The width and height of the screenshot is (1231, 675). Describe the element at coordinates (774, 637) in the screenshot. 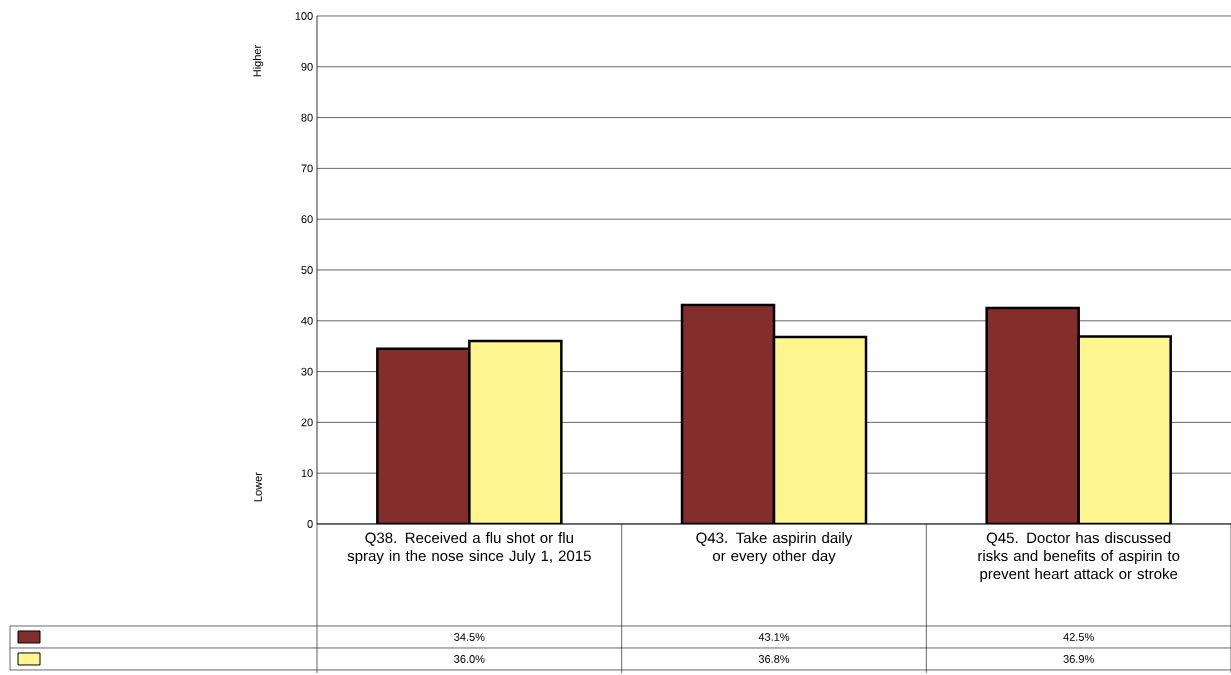

I see `data-label: 43.1%` at that location.